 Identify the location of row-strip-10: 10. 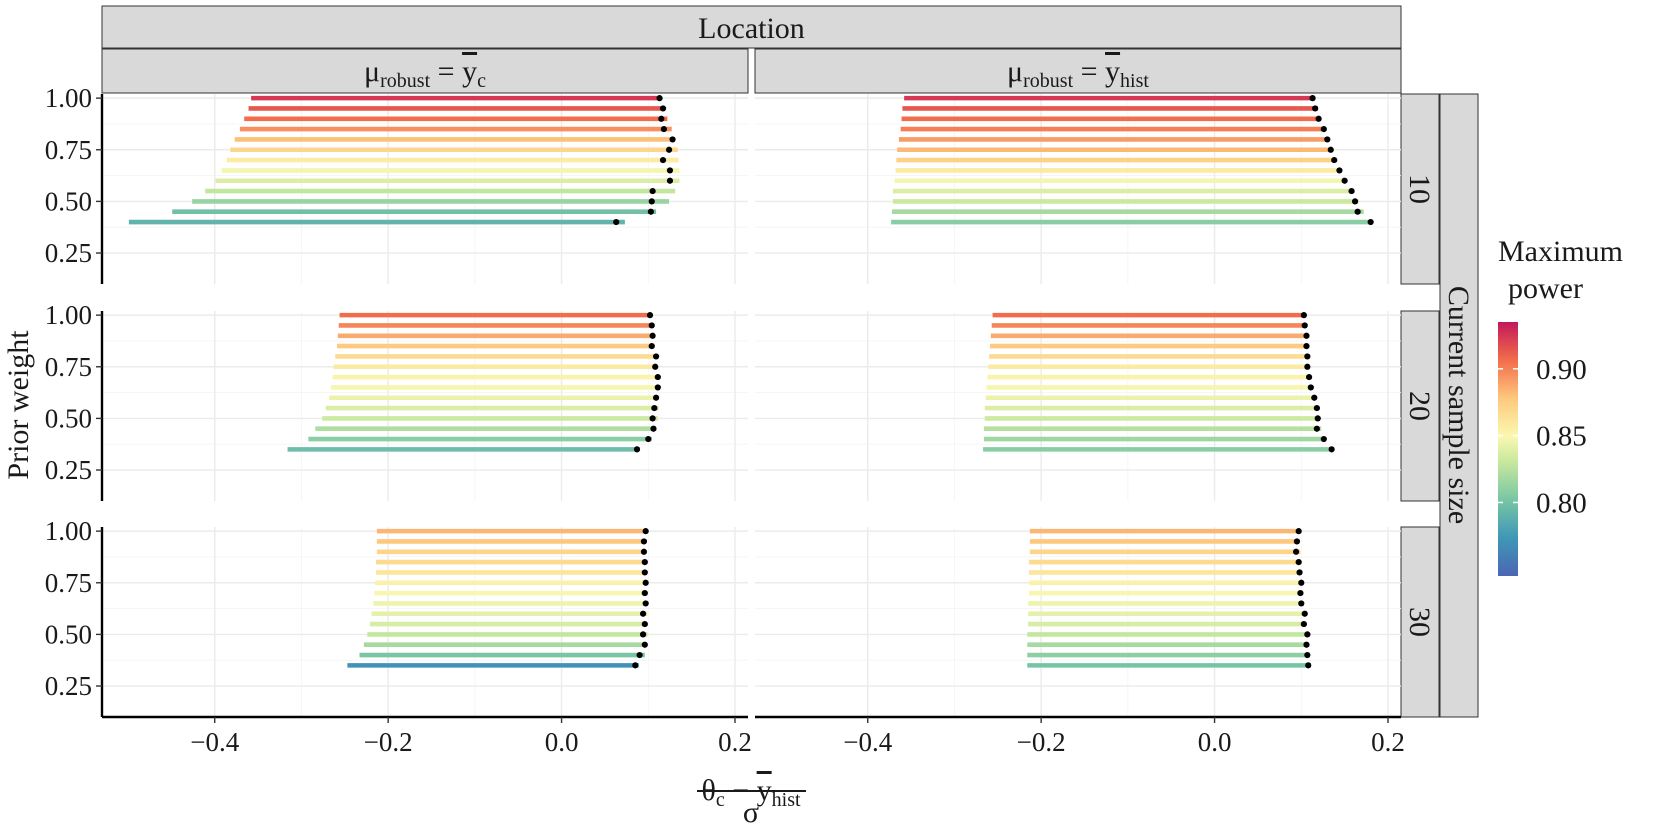
(1420, 189).